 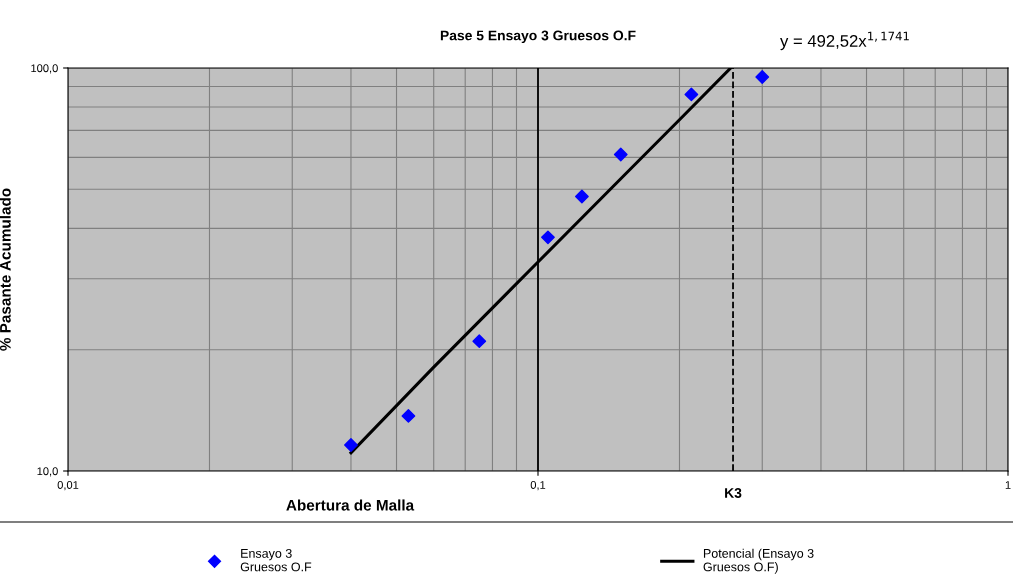 What do you see at coordinates (538, 486) in the screenshot?
I see `x-tick-label: 0,1` at bounding box center [538, 486].